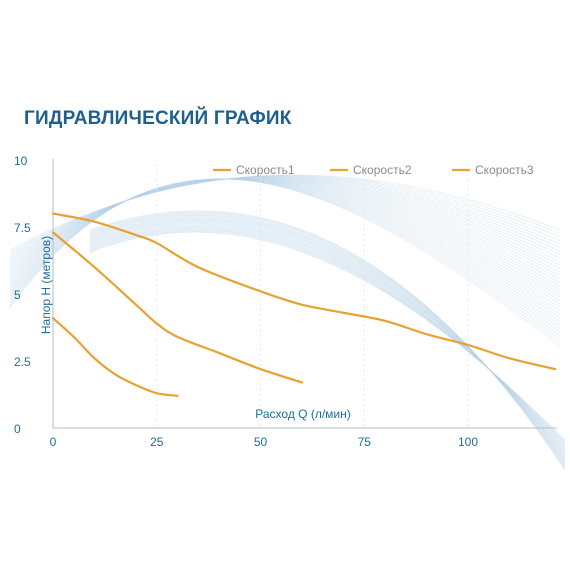 This screenshot has height=570, width=570. I want to click on x-tick-label-25: 25, so click(157, 442).